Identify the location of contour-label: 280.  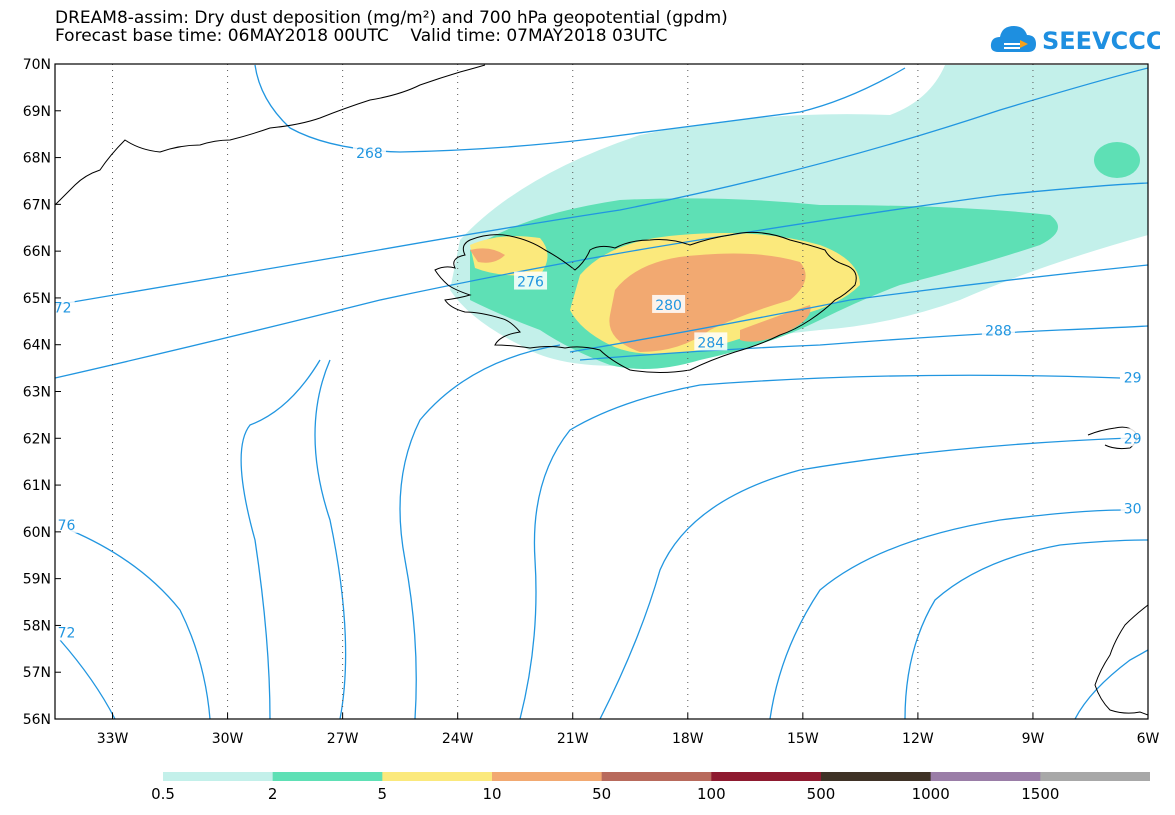
(669, 304).